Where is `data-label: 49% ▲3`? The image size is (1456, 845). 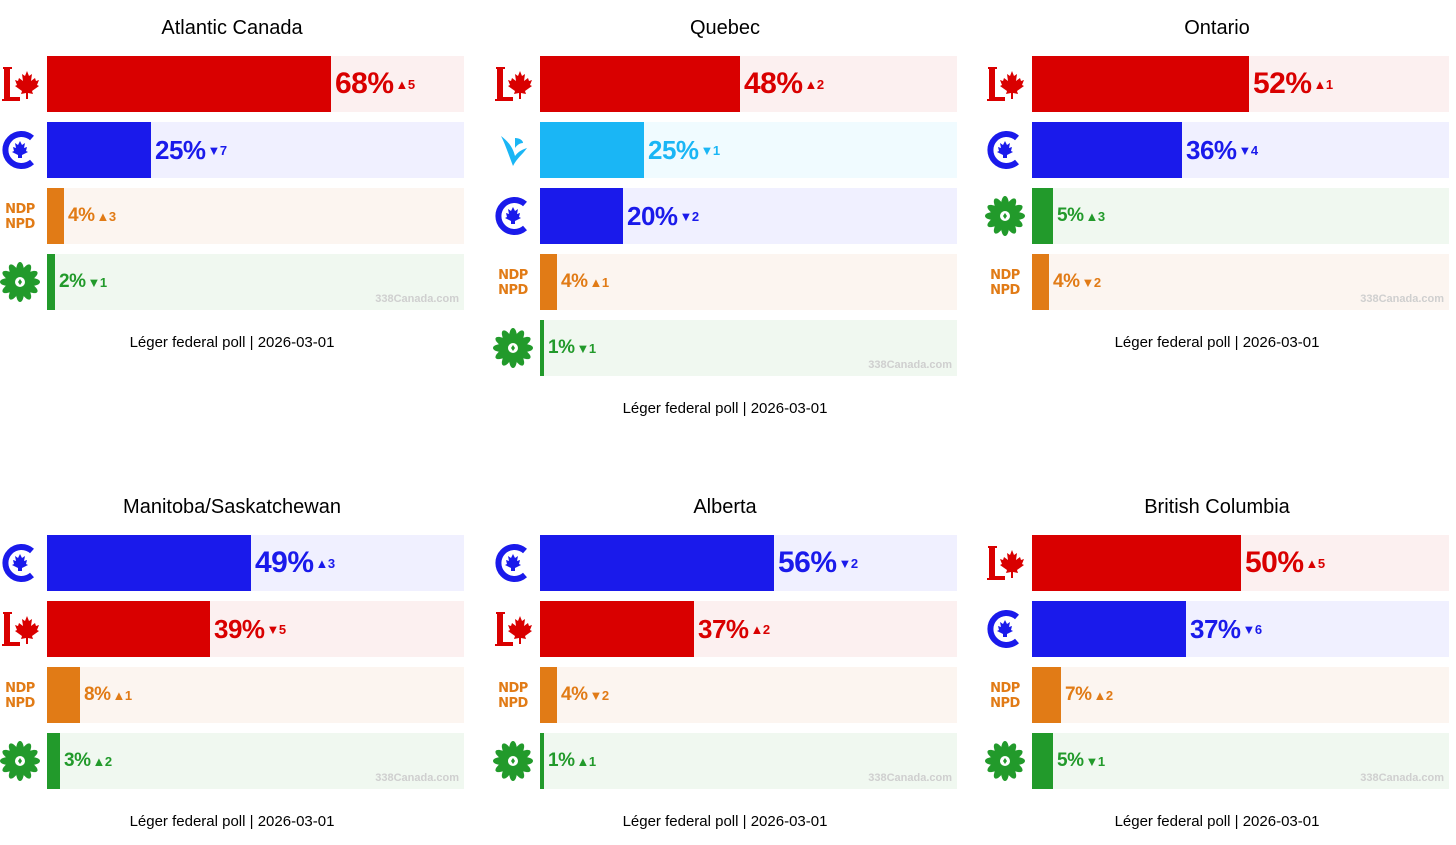 data-label: 49% ▲3 is located at coordinates (295, 563).